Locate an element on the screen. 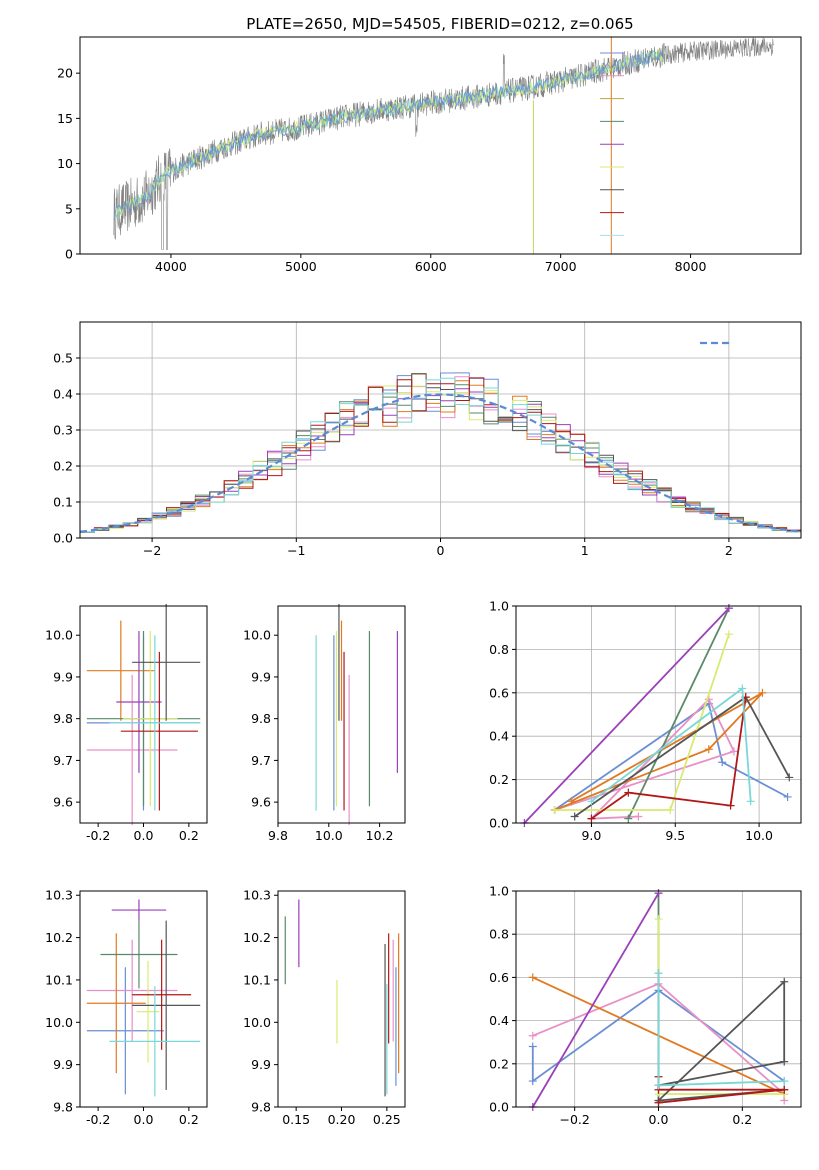 The width and height of the screenshot is (819, 1170). x-tick-label: −2 is located at coordinates (152, 550).